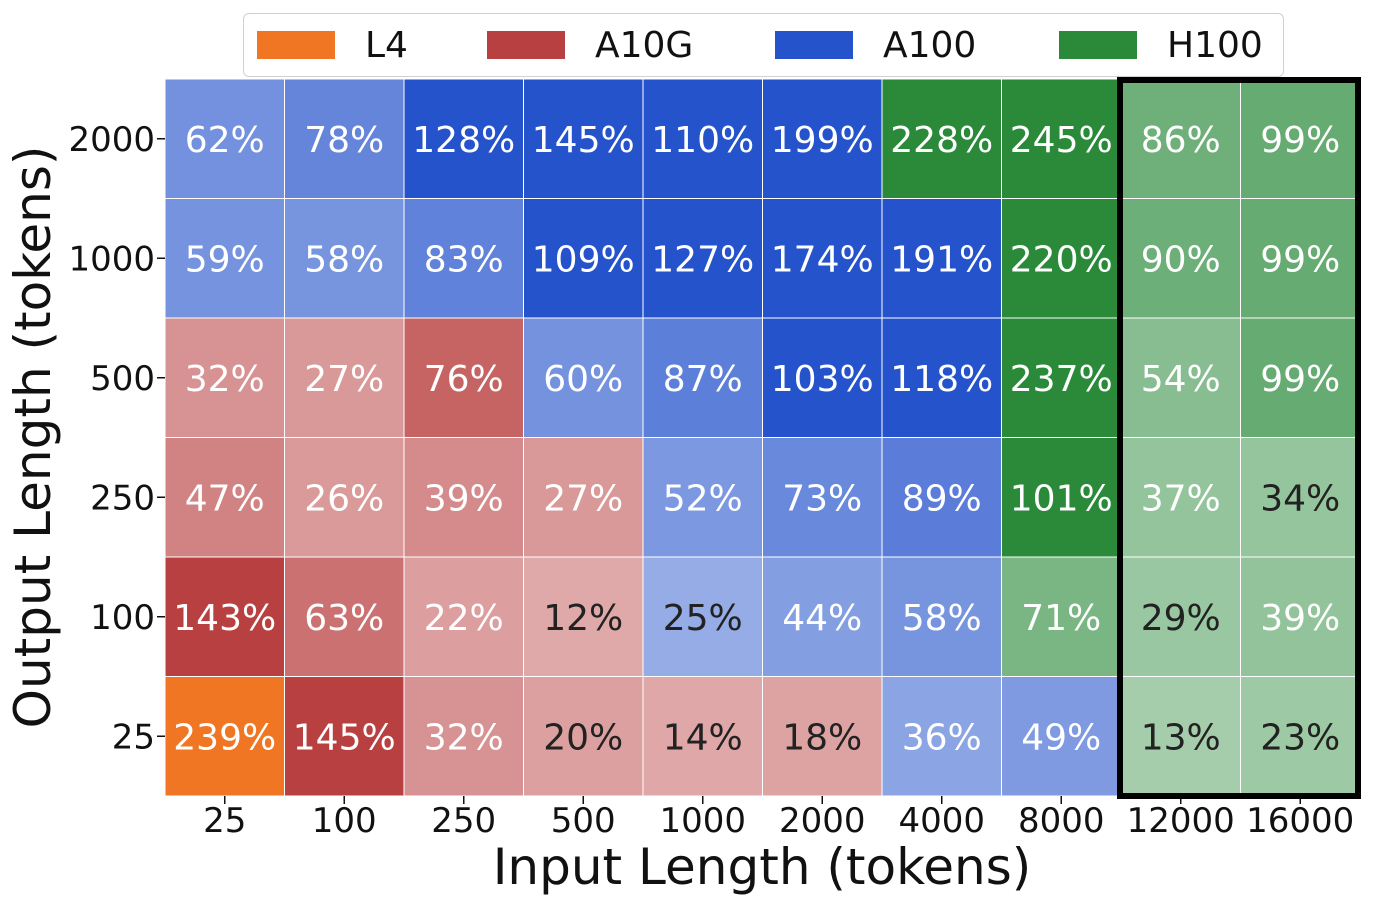 This screenshot has height=906, width=1378. I want to click on cell-value-label: 237%, so click(1061, 379).